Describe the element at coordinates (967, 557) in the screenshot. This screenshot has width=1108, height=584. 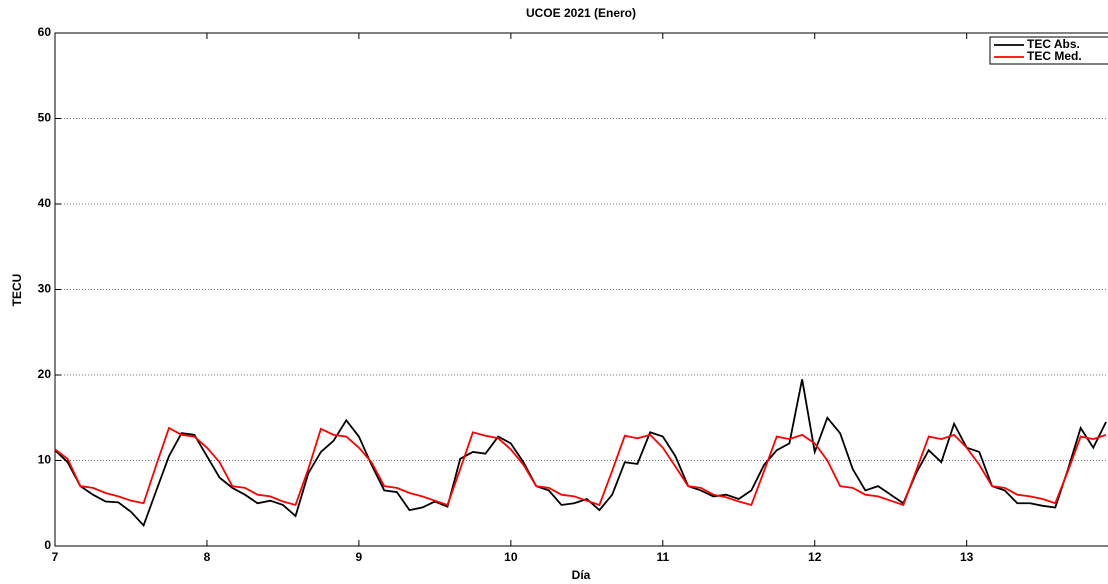
I see `x-tick-label: 13` at that location.